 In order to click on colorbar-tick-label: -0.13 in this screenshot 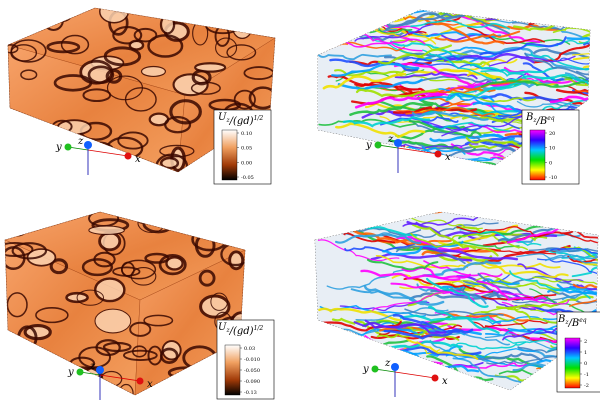, I will do `click(250, 393)`.